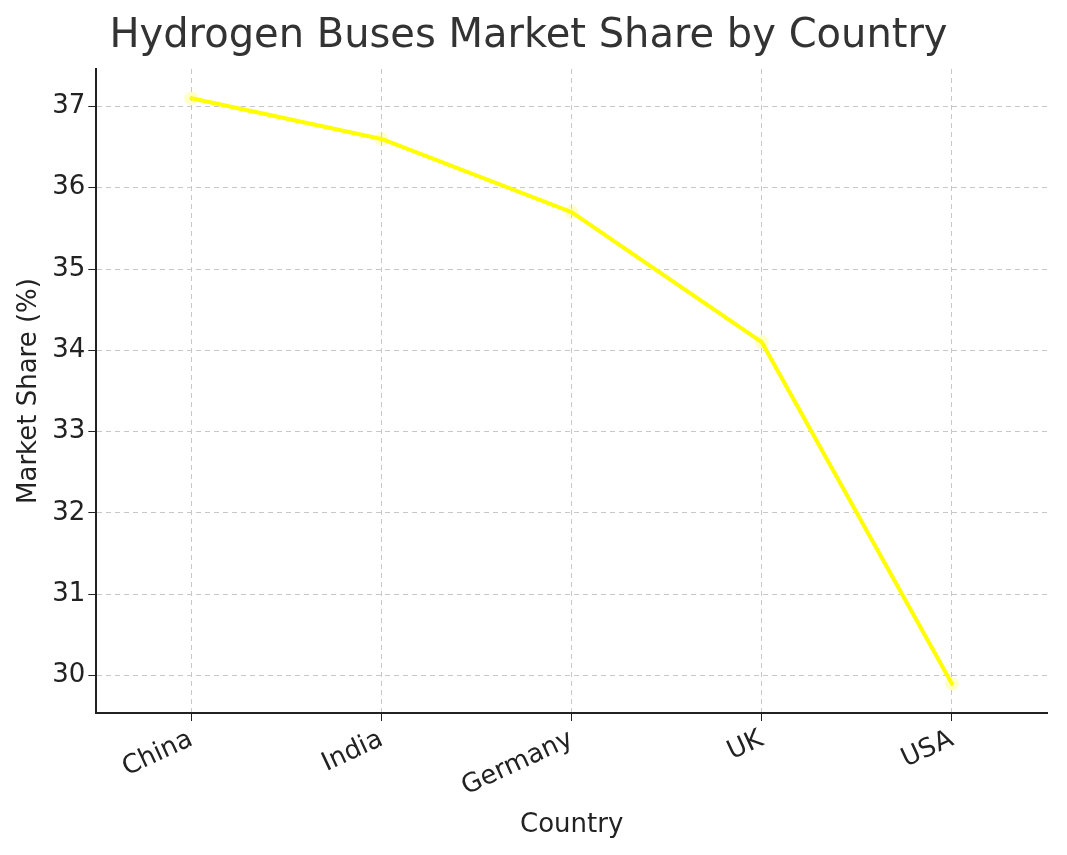  Describe the element at coordinates (69, 429) in the screenshot. I see `y-tick-label: 33` at that location.